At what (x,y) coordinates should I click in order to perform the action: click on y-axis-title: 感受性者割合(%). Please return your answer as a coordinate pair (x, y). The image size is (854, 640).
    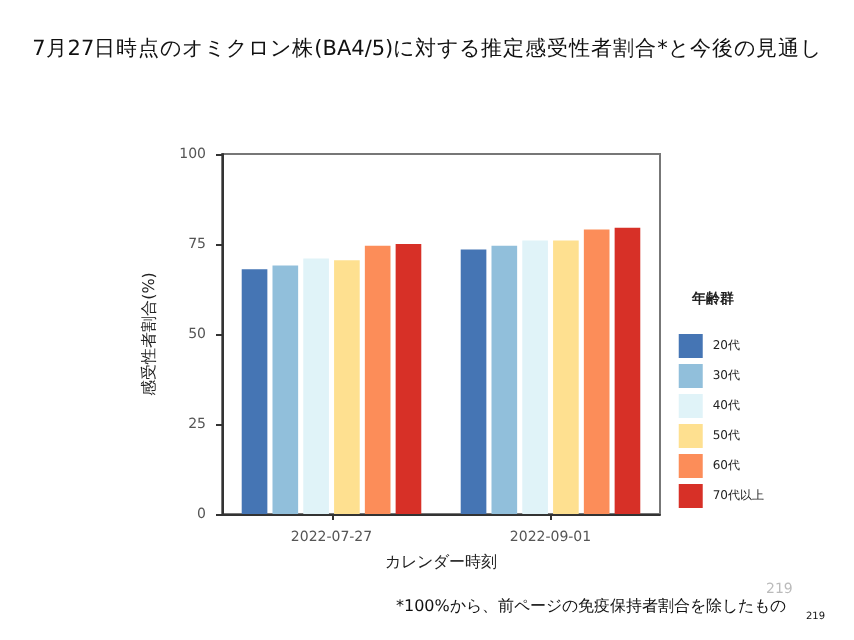
    Looking at the image, I should click on (149, 334).